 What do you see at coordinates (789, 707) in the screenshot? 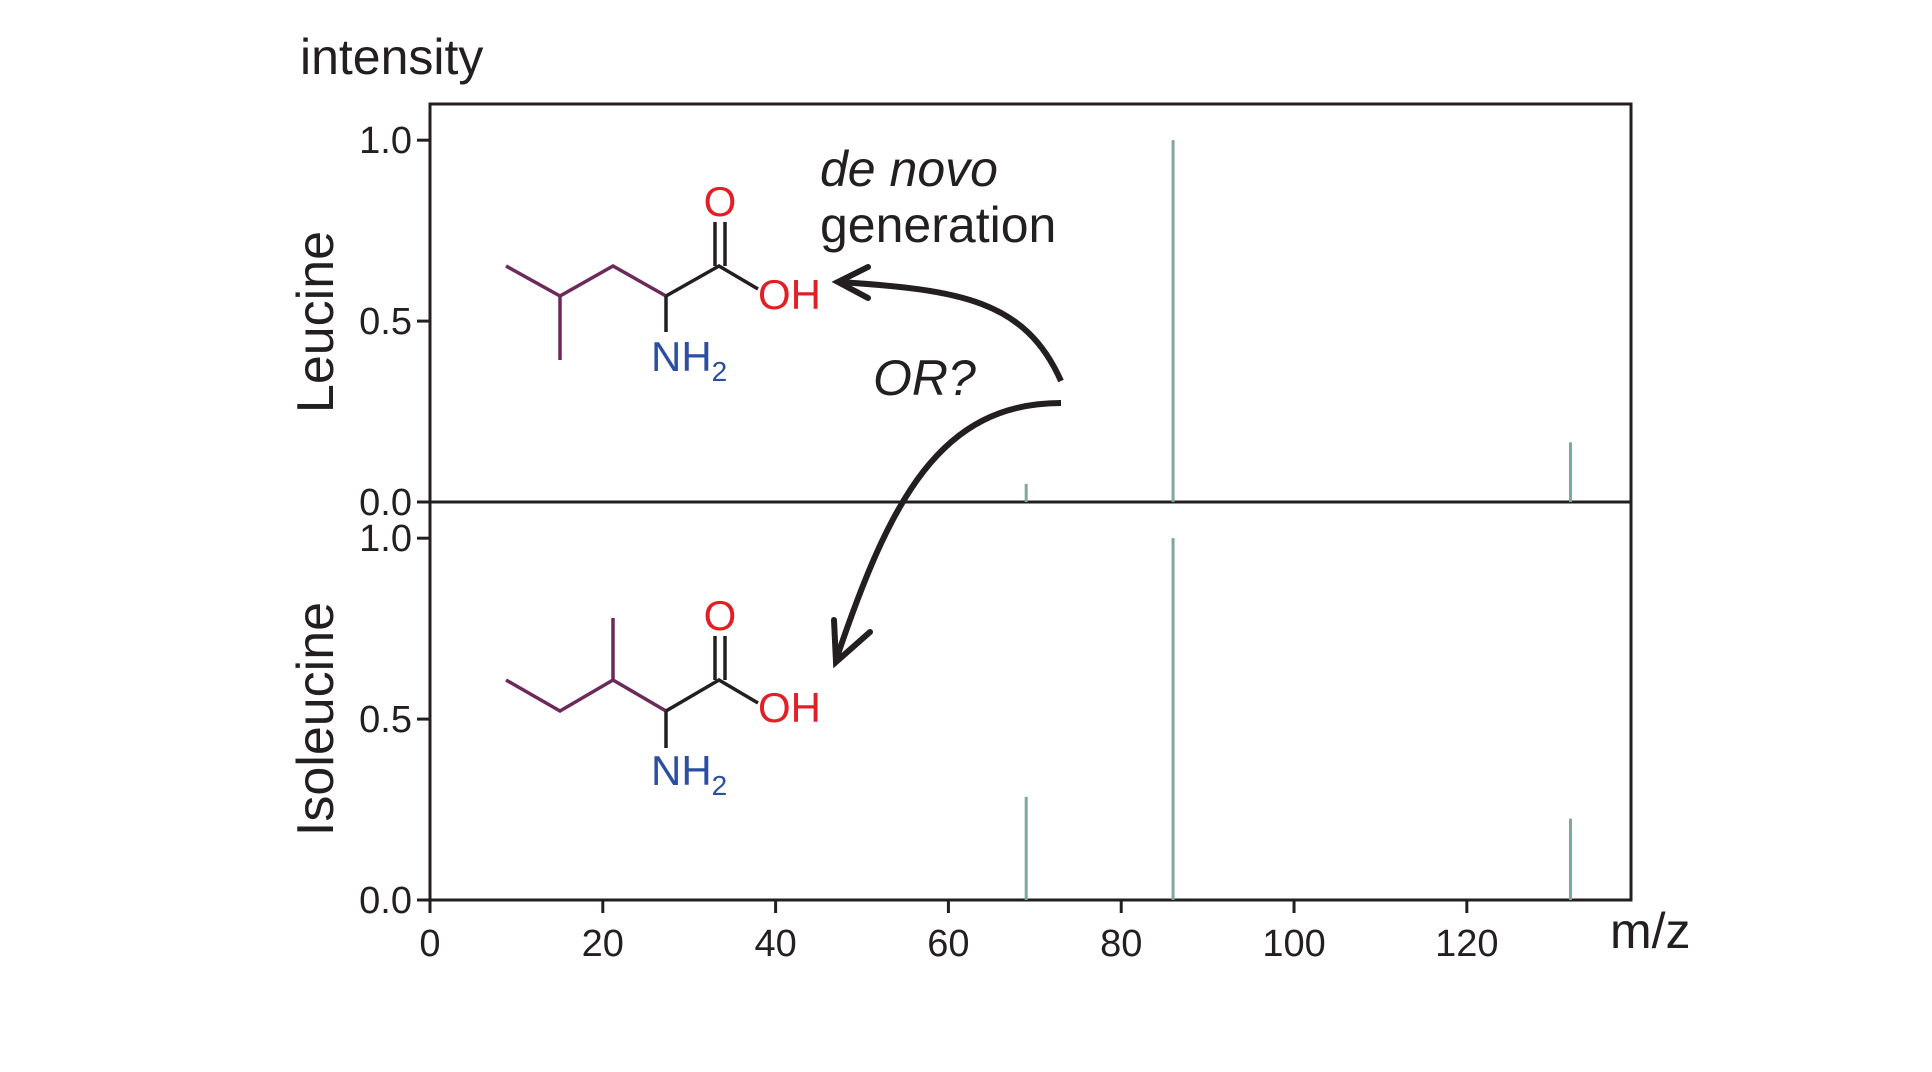
I see `isoleucine-hydroxyl-label: OH` at bounding box center [789, 707].